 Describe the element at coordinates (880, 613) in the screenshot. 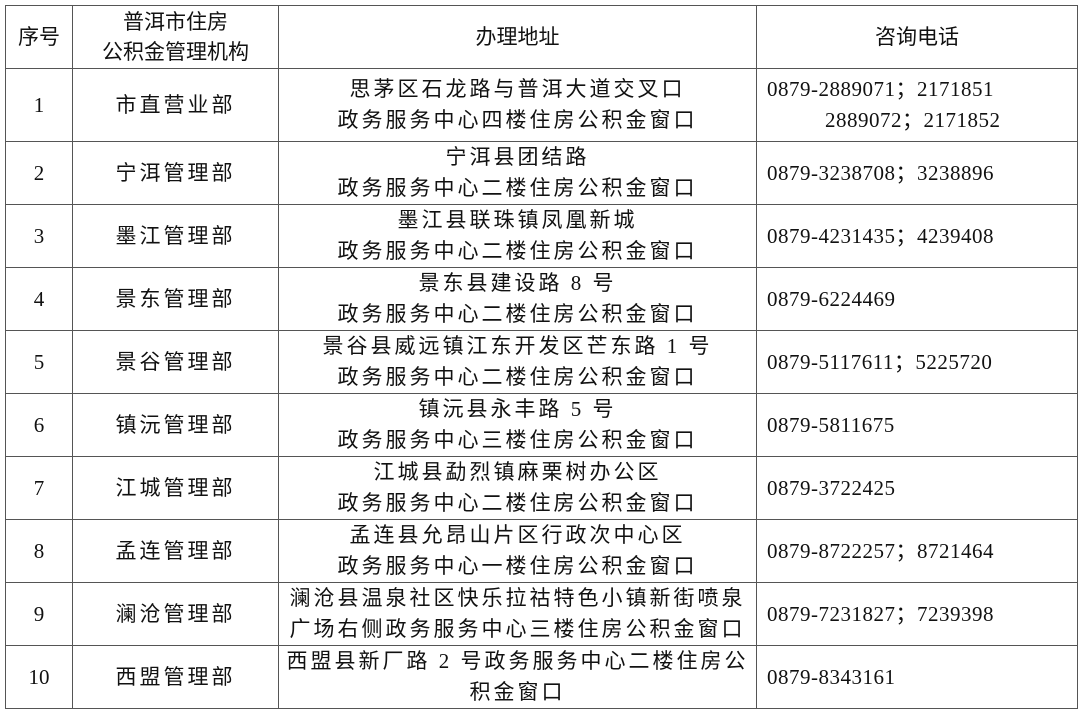

I see `phone-line1: 0879-7231827；7239398` at that location.